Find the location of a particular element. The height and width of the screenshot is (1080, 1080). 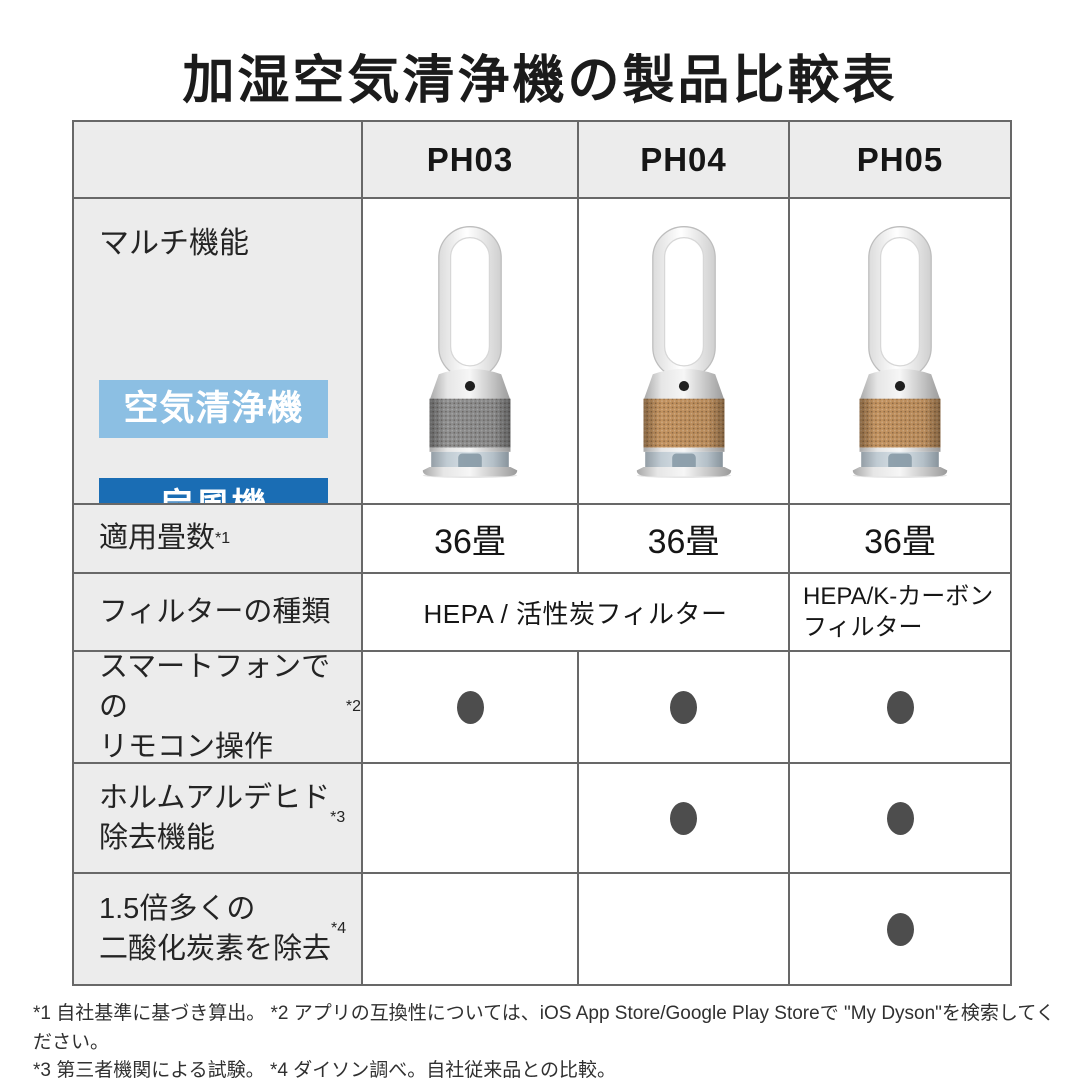

tatami-value-ph05: 36畳 is located at coordinates (900, 539).